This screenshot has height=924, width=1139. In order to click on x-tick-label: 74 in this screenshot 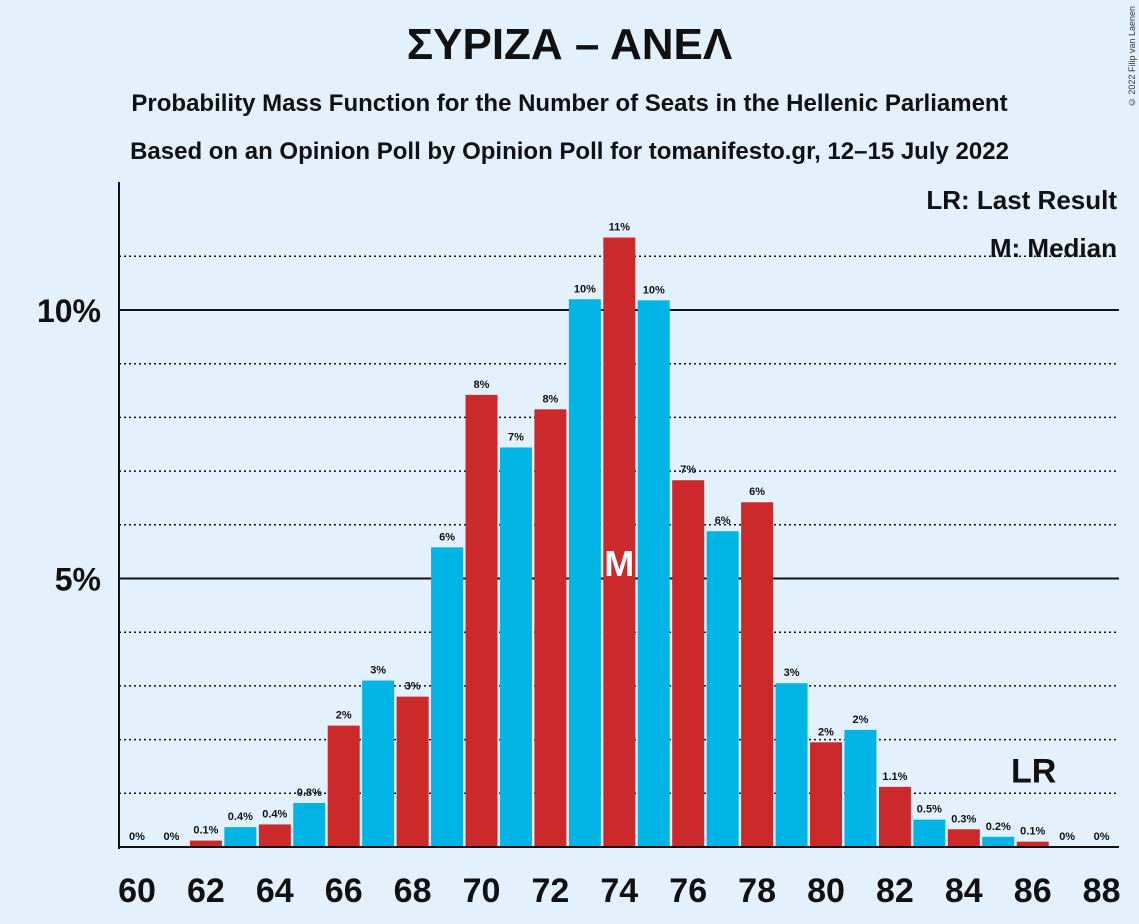, I will do `click(619, 891)`.